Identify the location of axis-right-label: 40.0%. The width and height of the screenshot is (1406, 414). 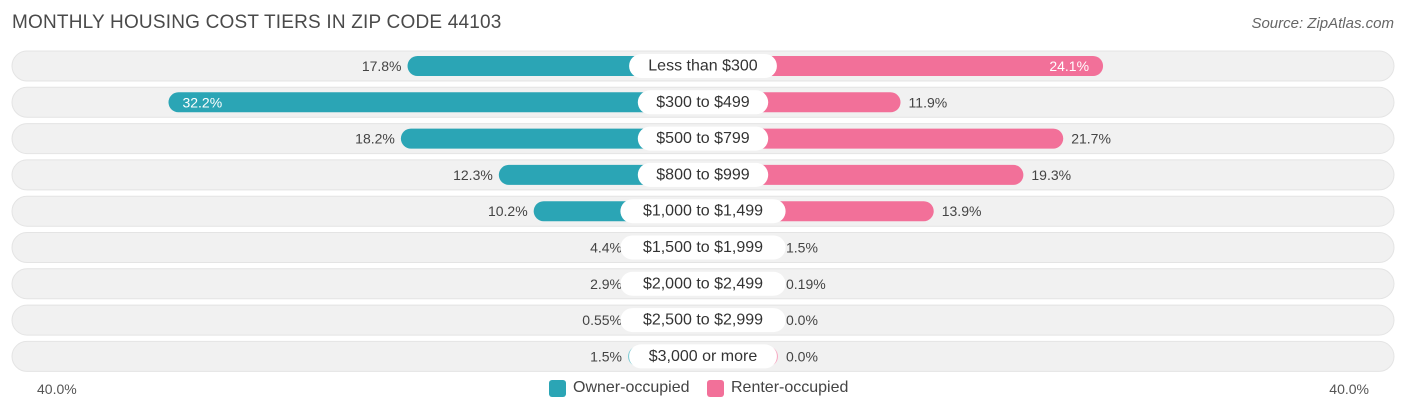
(1349, 389).